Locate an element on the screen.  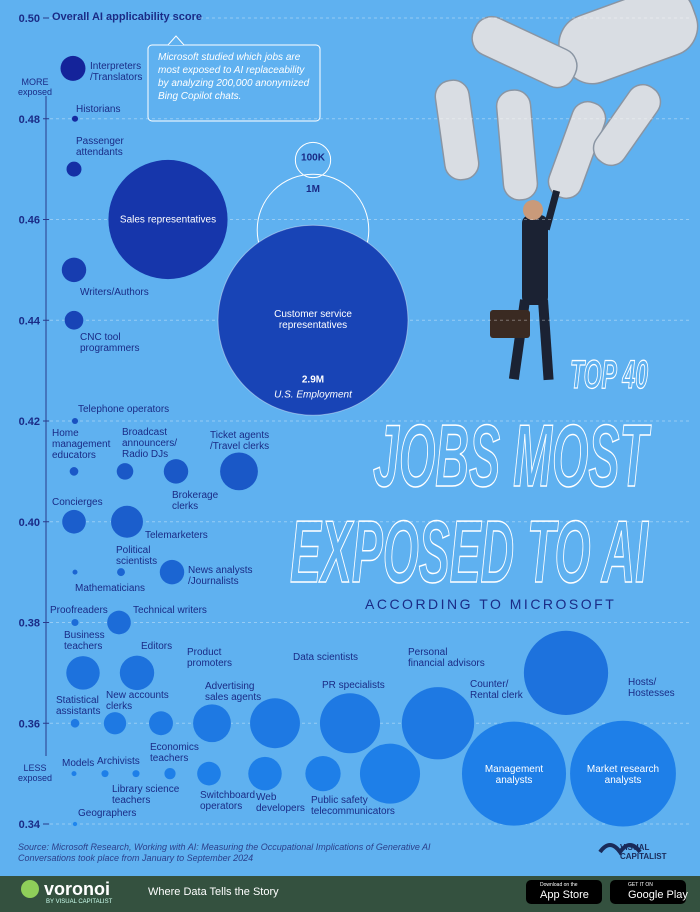
bubble-label: Broadcast announcers/ Radio DJs is located at coordinates (150, 443).